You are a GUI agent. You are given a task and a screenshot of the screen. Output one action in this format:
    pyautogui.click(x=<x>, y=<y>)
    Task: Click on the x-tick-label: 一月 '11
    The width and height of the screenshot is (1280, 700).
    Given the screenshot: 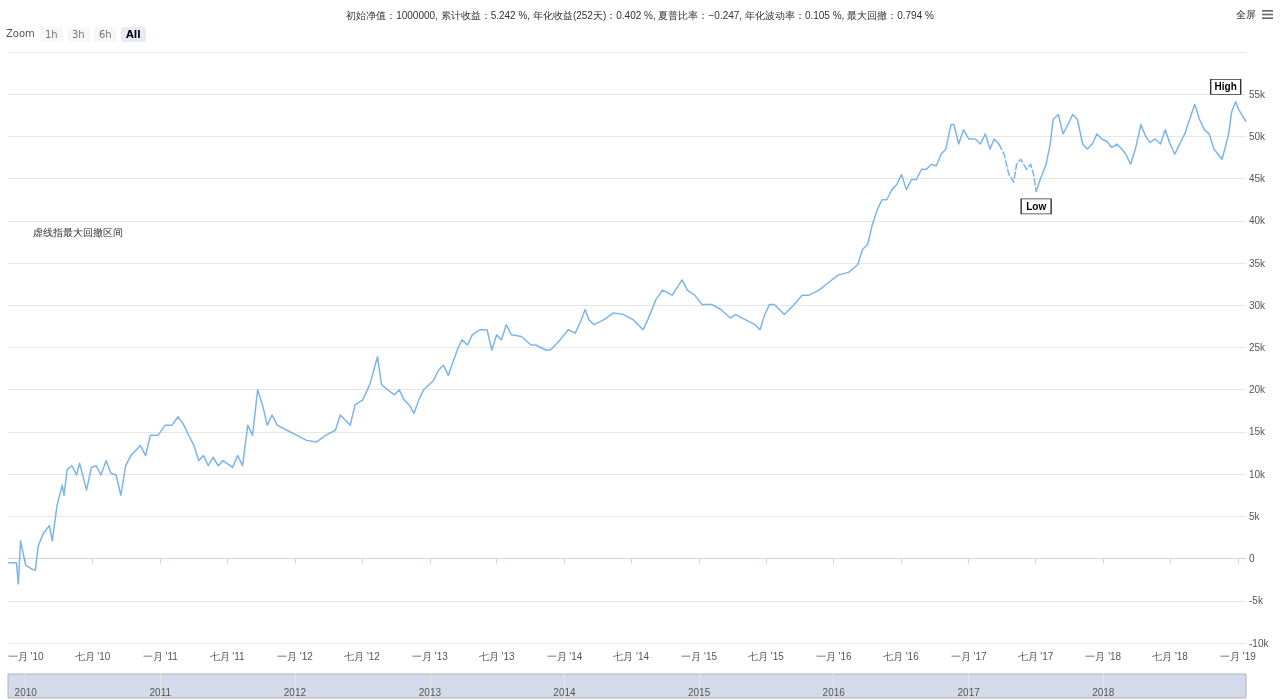 What is the action you would take?
    pyautogui.click(x=160, y=656)
    